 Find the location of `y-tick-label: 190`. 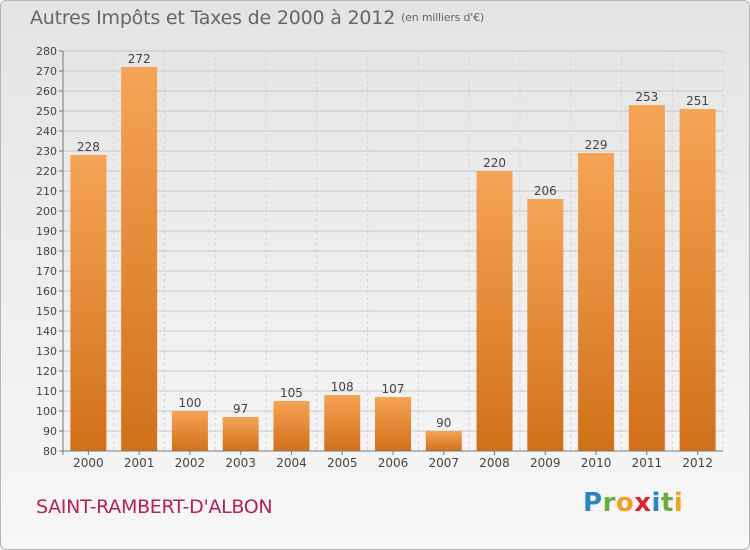

y-tick-label: 190 is located at coordinates (46, 231).